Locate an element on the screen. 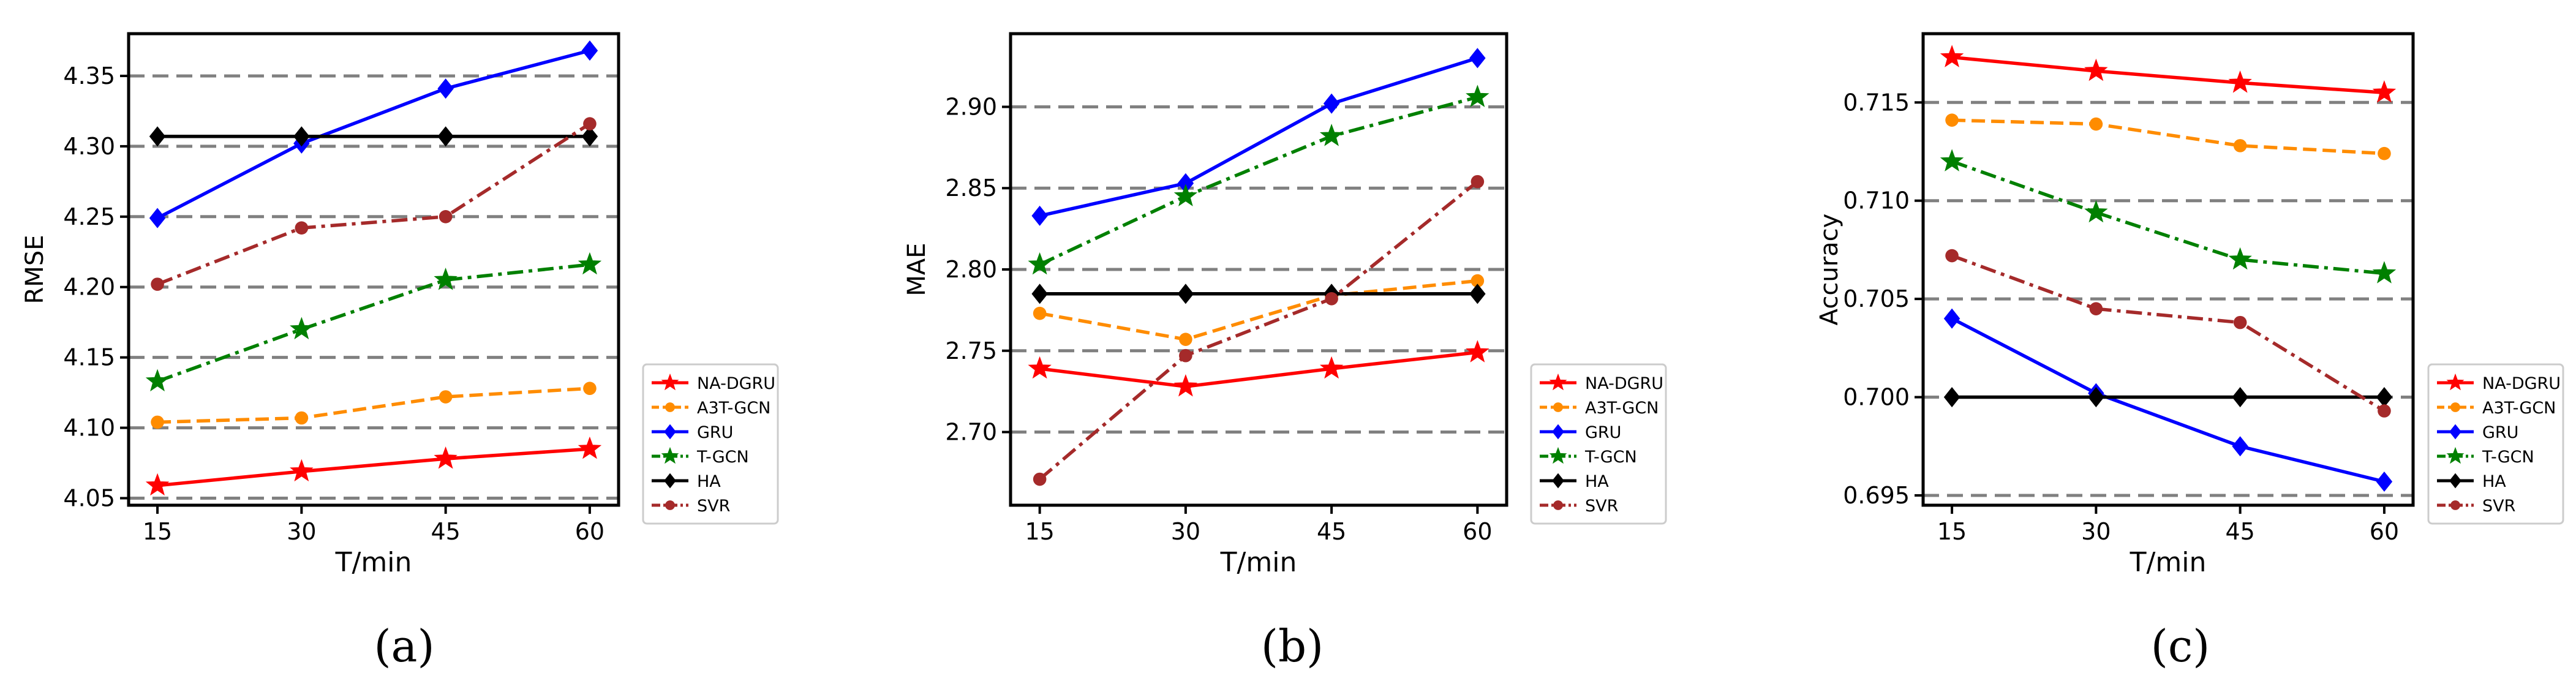  panel-caption: (b) is located at coordinates (1292, 646).